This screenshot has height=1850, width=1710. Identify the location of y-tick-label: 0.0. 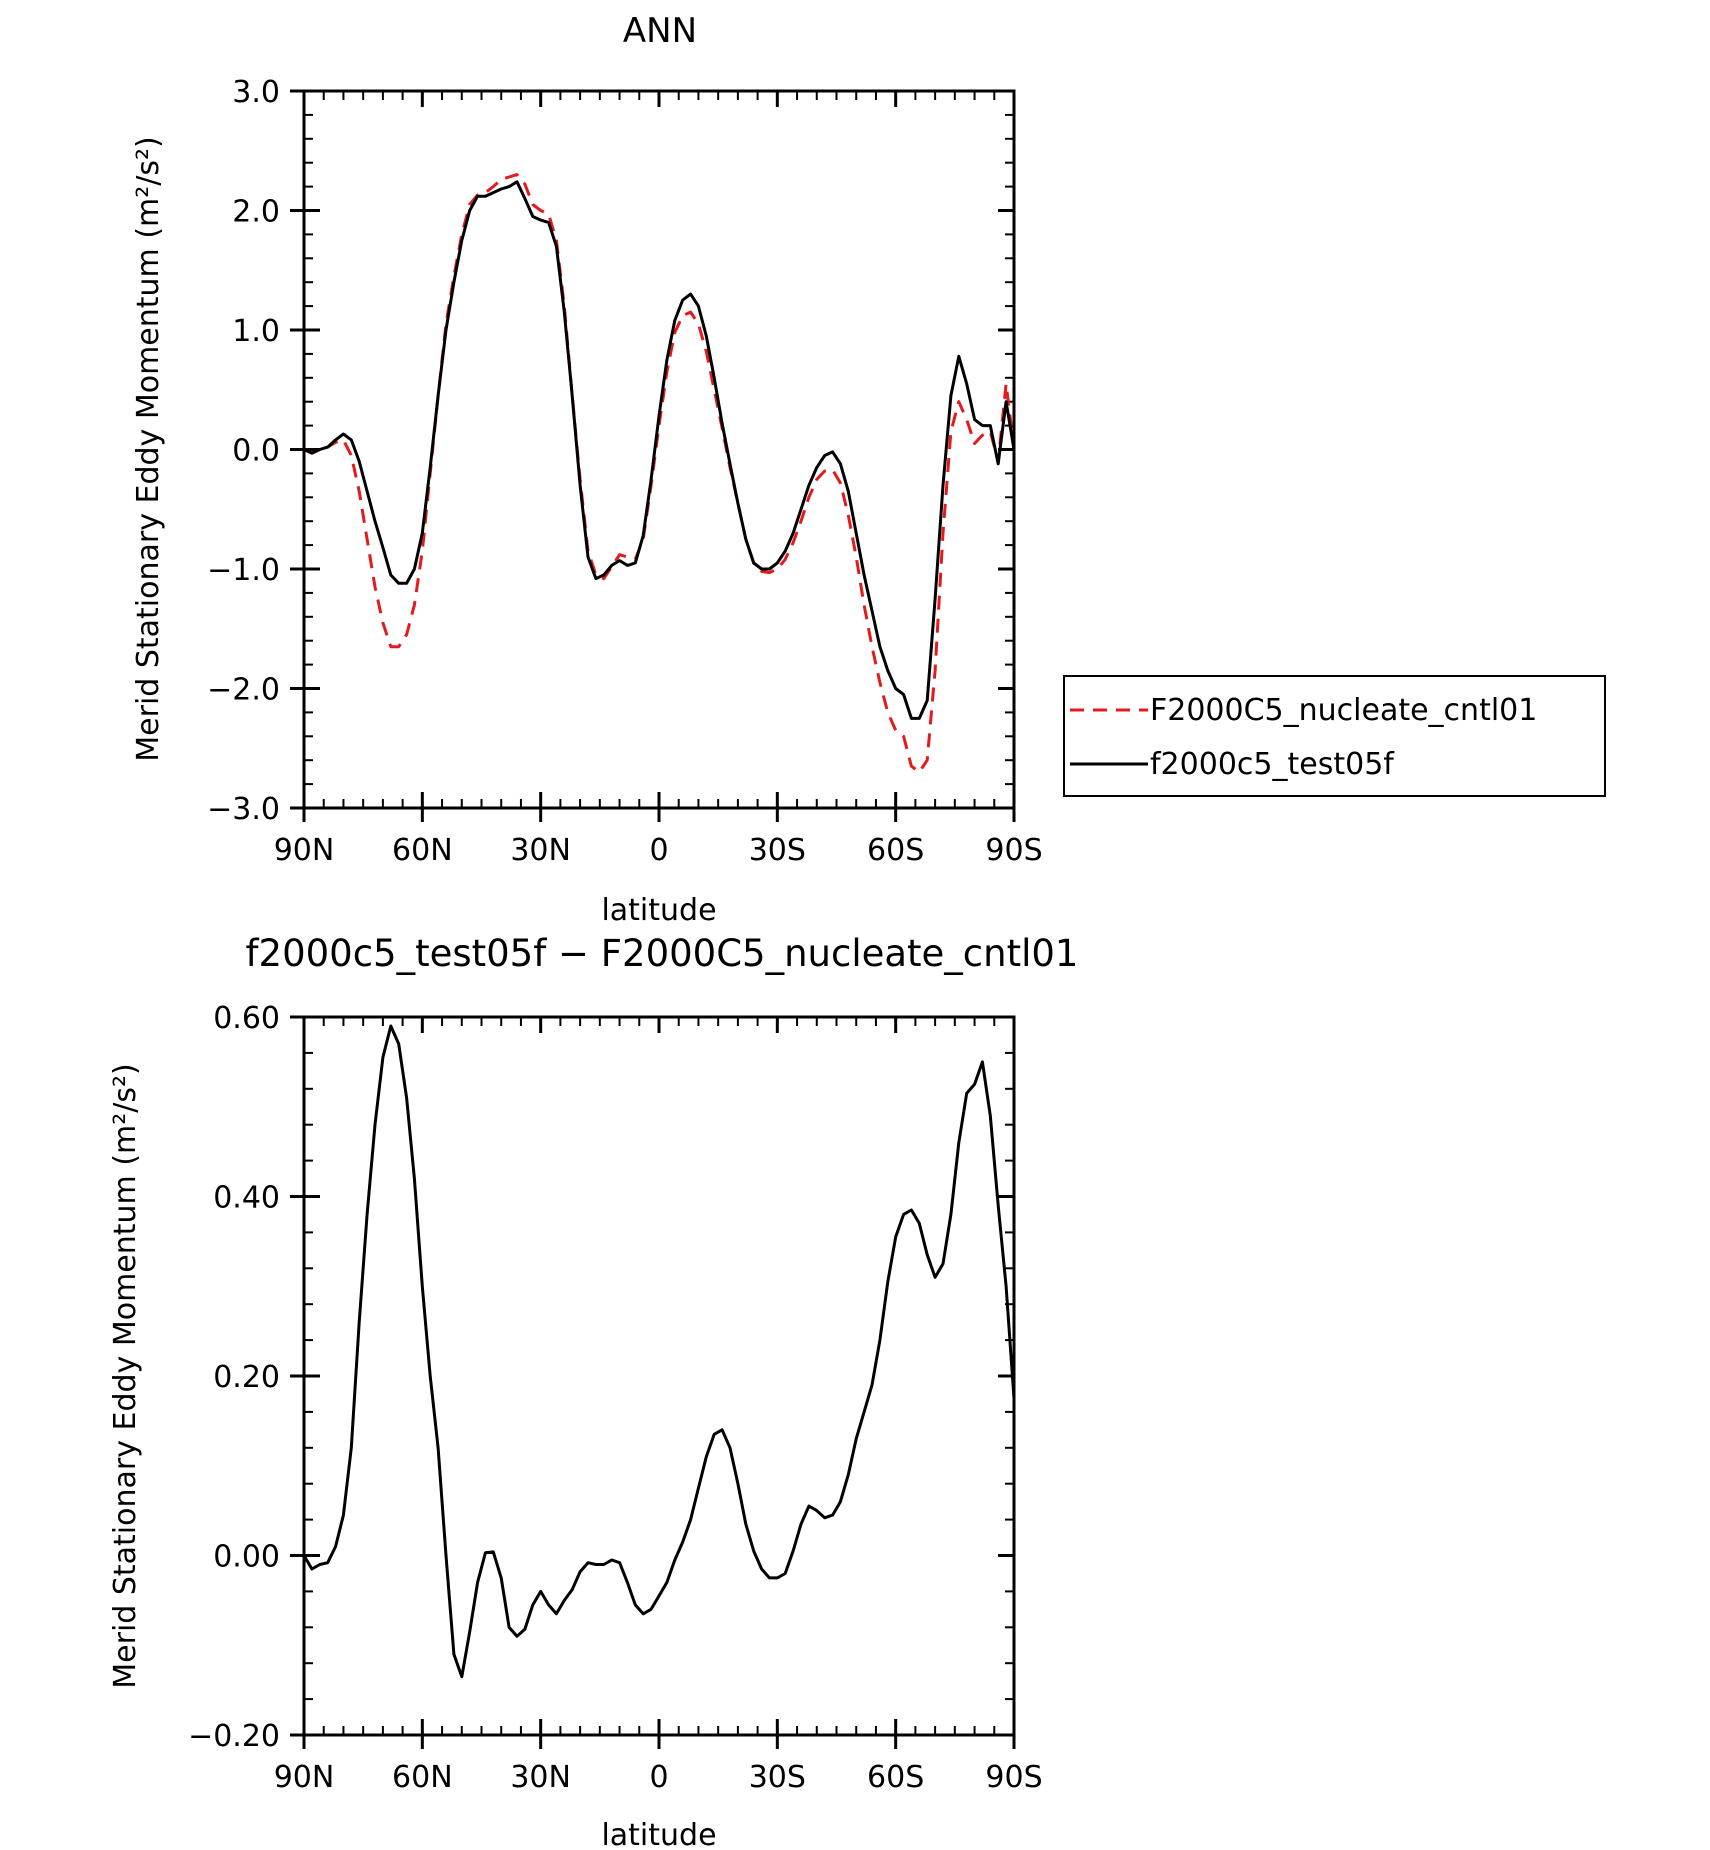
(256, 451).